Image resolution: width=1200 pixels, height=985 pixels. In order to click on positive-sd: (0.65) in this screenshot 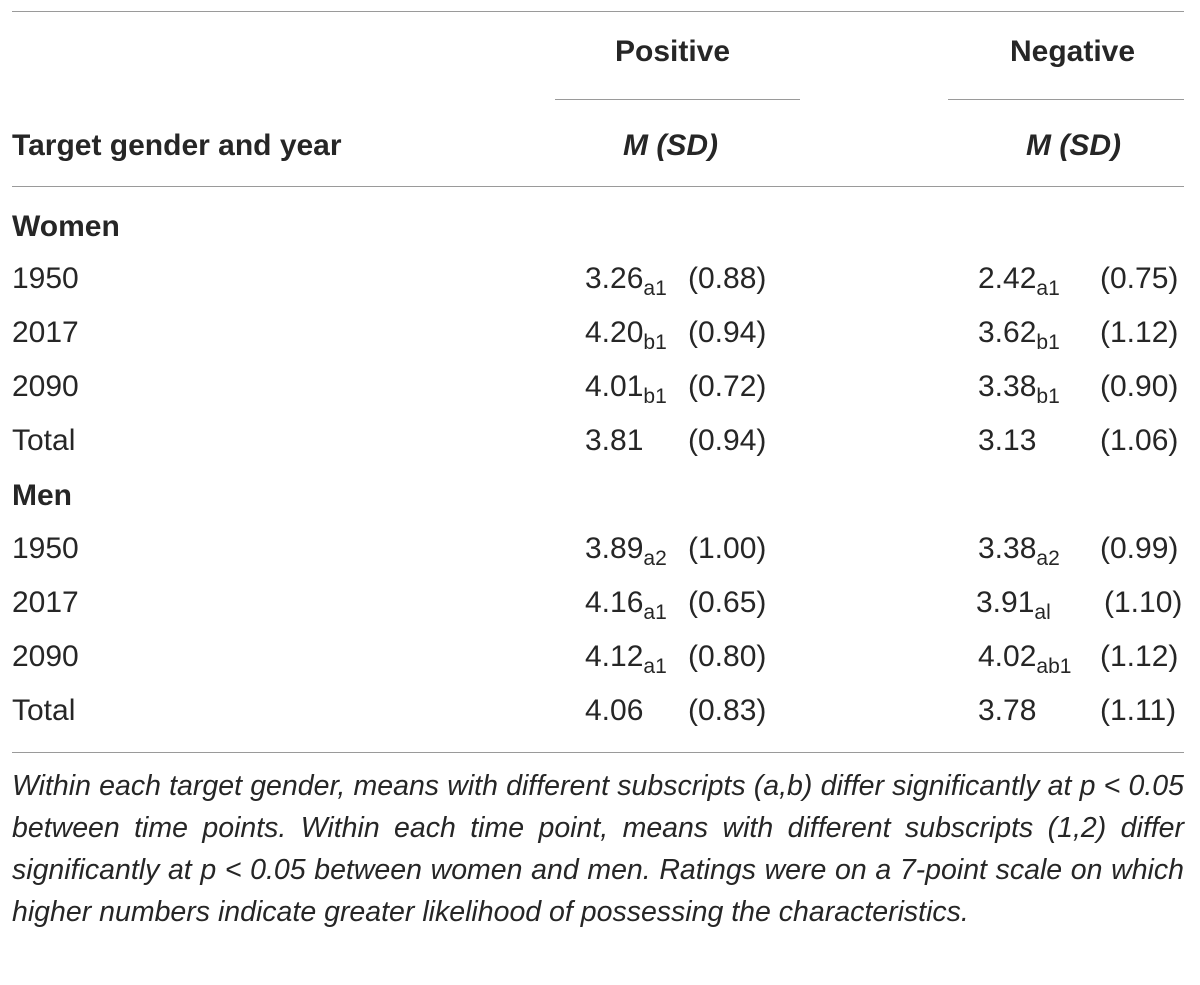, I will do `click(727, 602)`.